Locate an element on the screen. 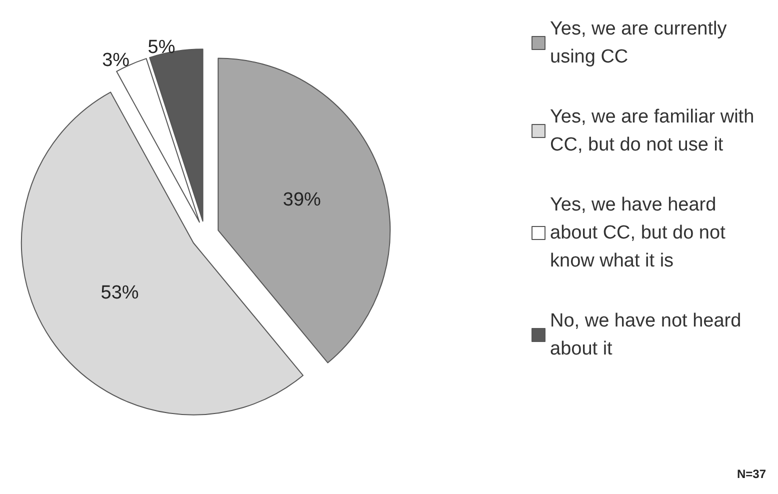  legend-label: Yes, we have heard about CC, but do not know what it is is located at coordinates (640, 233).